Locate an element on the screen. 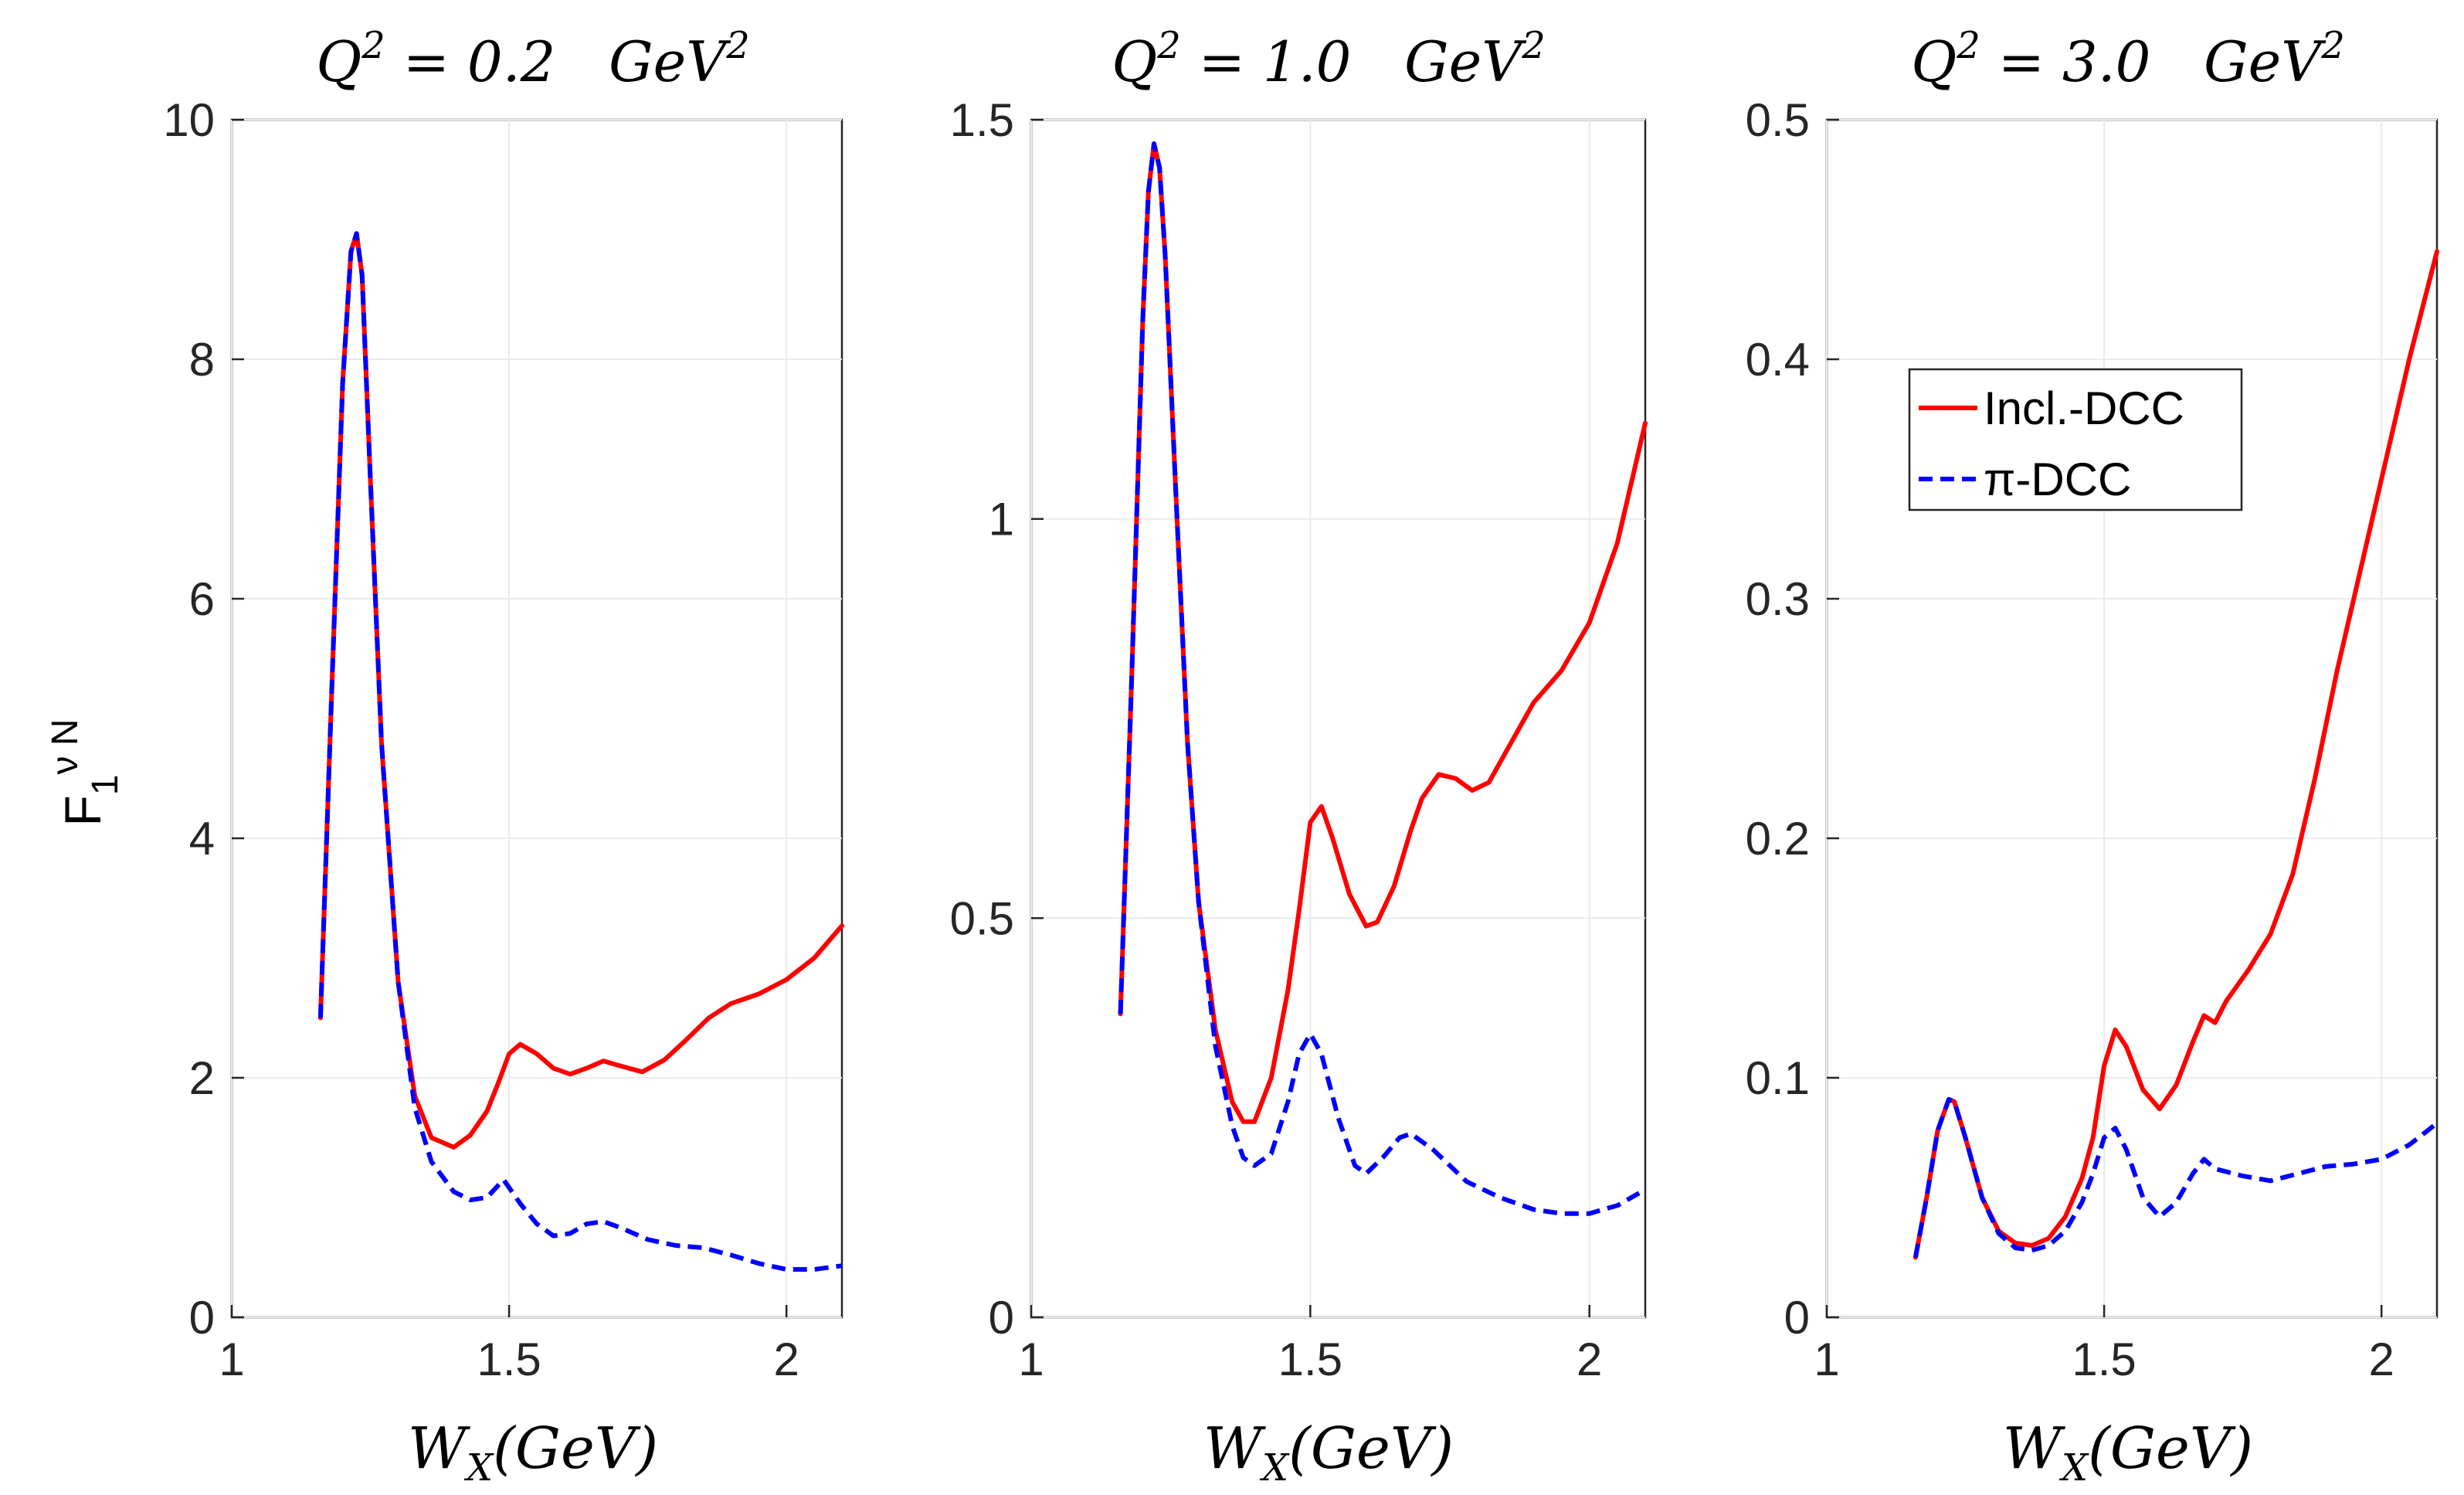  y-tick-label: 0.3 is located at coordinates (1778, 599).